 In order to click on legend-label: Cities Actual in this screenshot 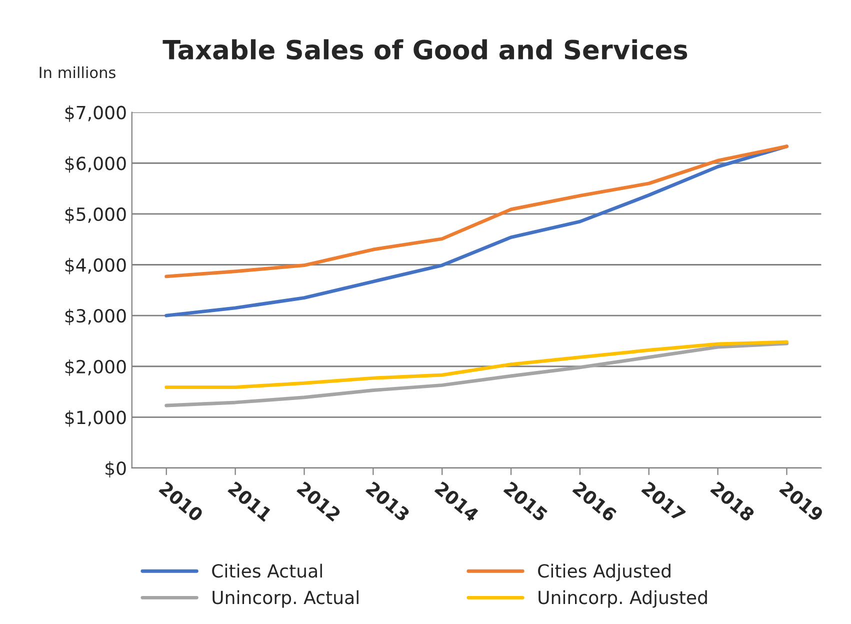, I will do `click(267, 571)`.